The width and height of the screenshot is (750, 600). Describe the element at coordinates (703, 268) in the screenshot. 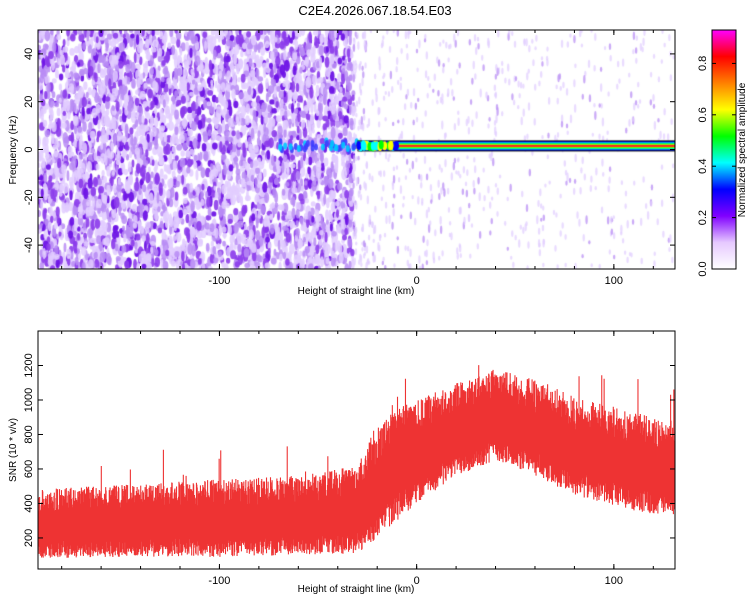

I see `colorbar-tick-label: 0.0` at that location.